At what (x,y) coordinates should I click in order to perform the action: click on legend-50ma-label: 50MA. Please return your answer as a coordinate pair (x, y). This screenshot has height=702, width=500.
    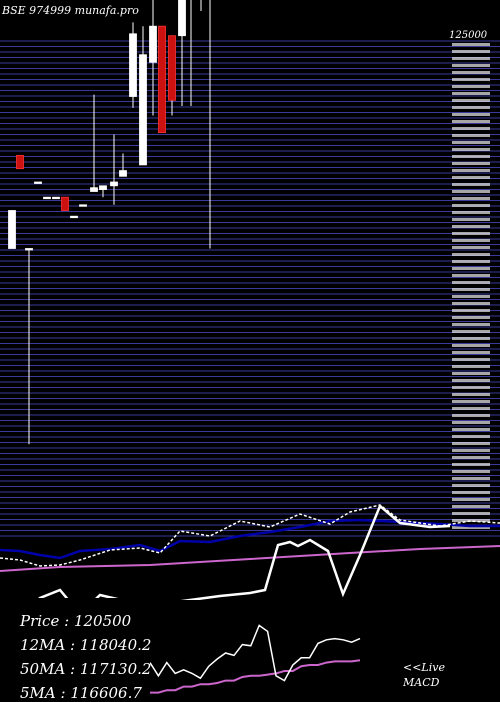
    Looking at the image, I should click on (43, 669).